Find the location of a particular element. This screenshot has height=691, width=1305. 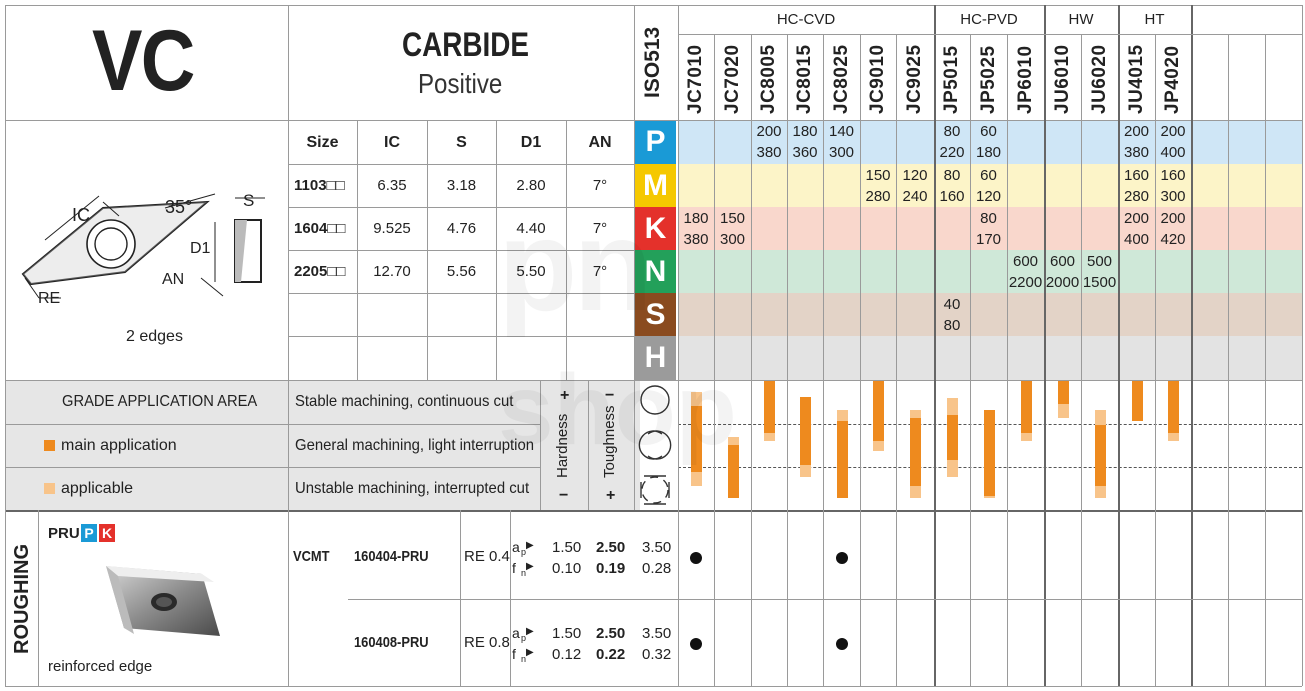

speed-min: 220 is located at coordinates (952, 152).